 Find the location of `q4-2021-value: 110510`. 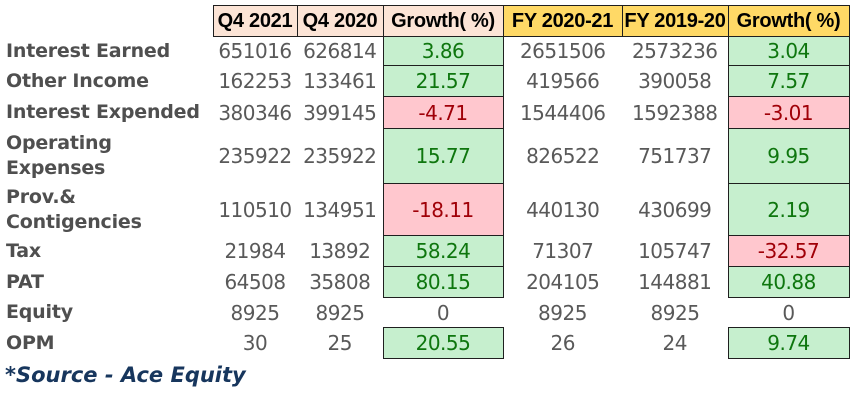

q4-2021-value: 110510 is located at coordinates (255, 209).